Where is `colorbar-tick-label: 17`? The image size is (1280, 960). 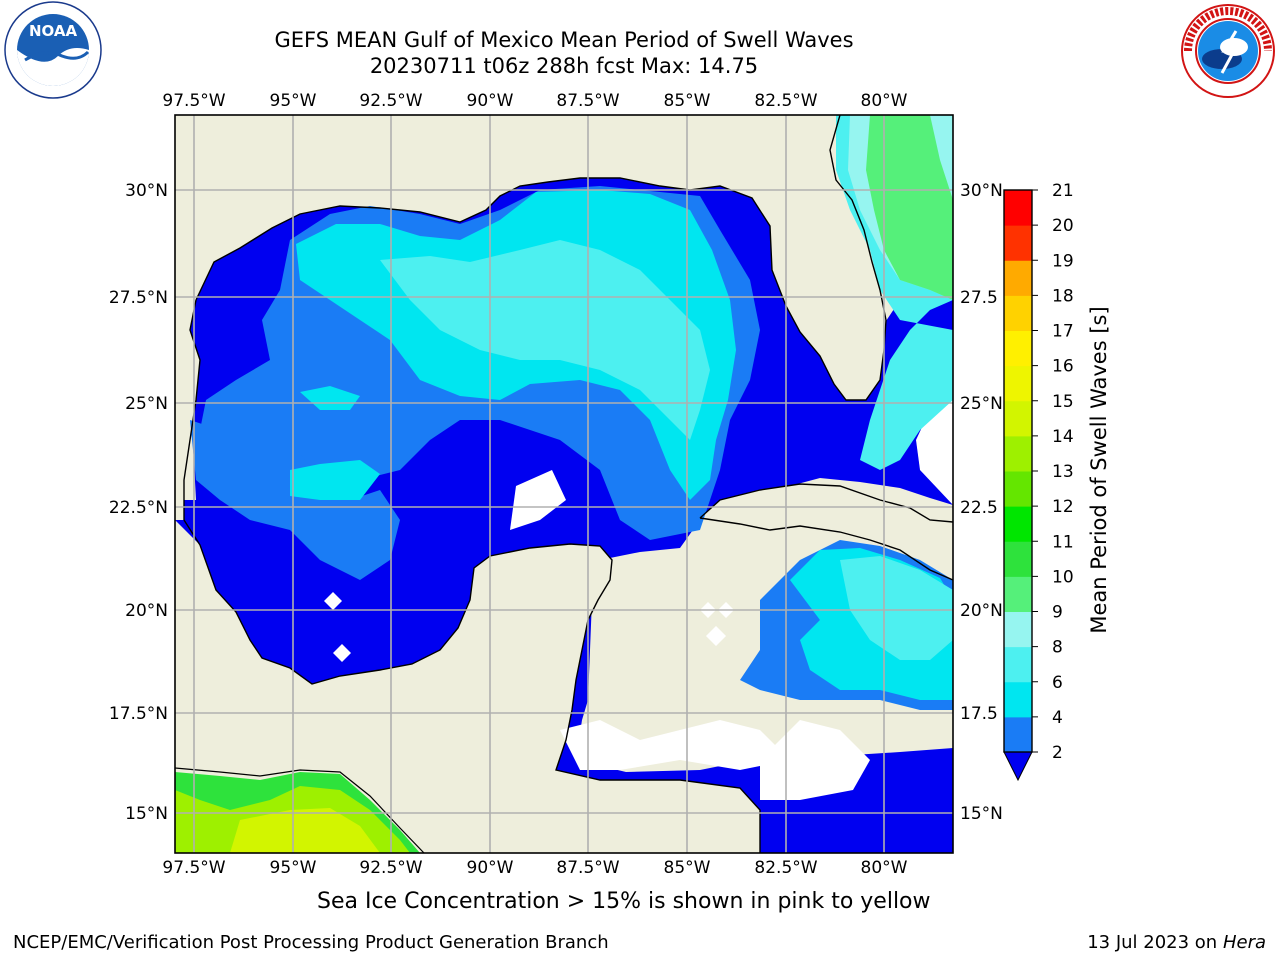
colorbar-tick-label: 17 is located at coordinates (1063, 332).